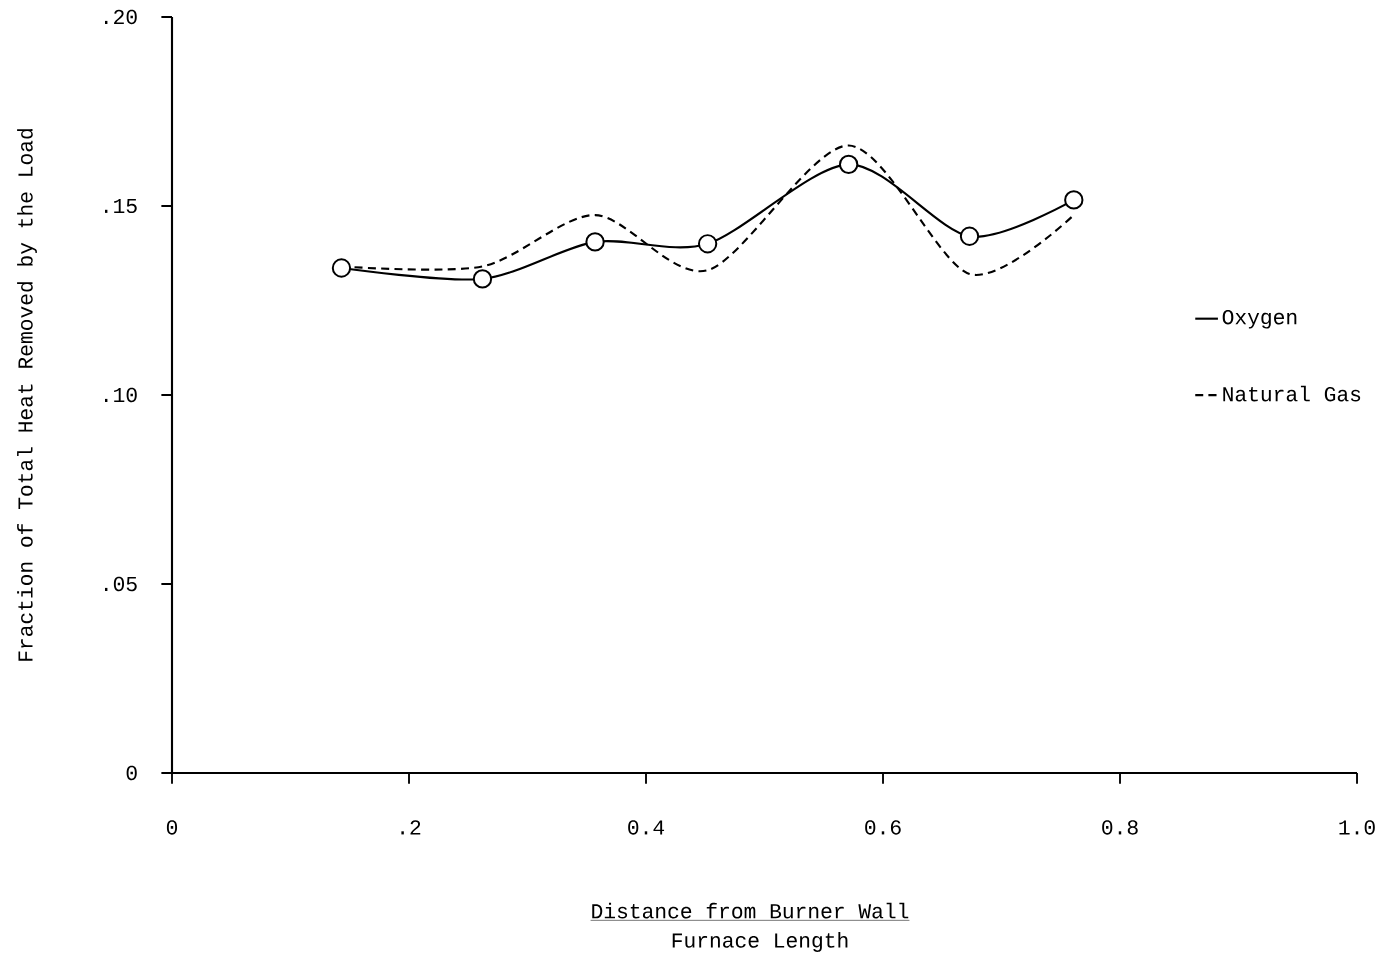 Image resolution: width=1379 pixels, height=959 pixels. Describe the element at coordinates (1120, 827) in the screenshot. I see `x-tick-label: 0.8` at that location.